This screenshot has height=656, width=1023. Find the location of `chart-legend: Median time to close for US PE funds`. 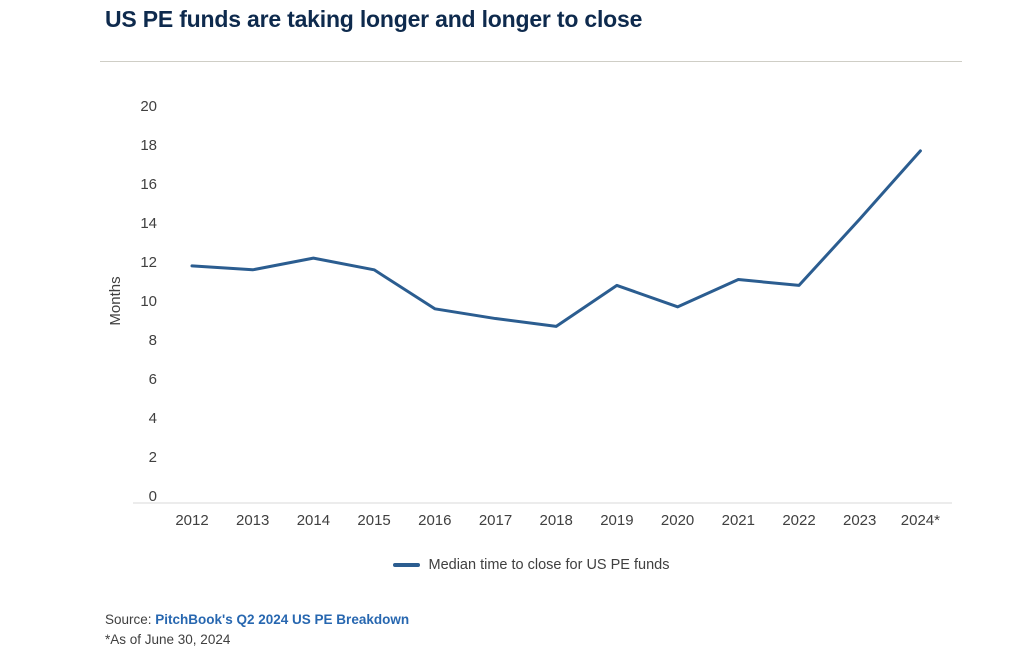

chart-legend: Median time to close for US PE funds is located at coordinates (531, 565).